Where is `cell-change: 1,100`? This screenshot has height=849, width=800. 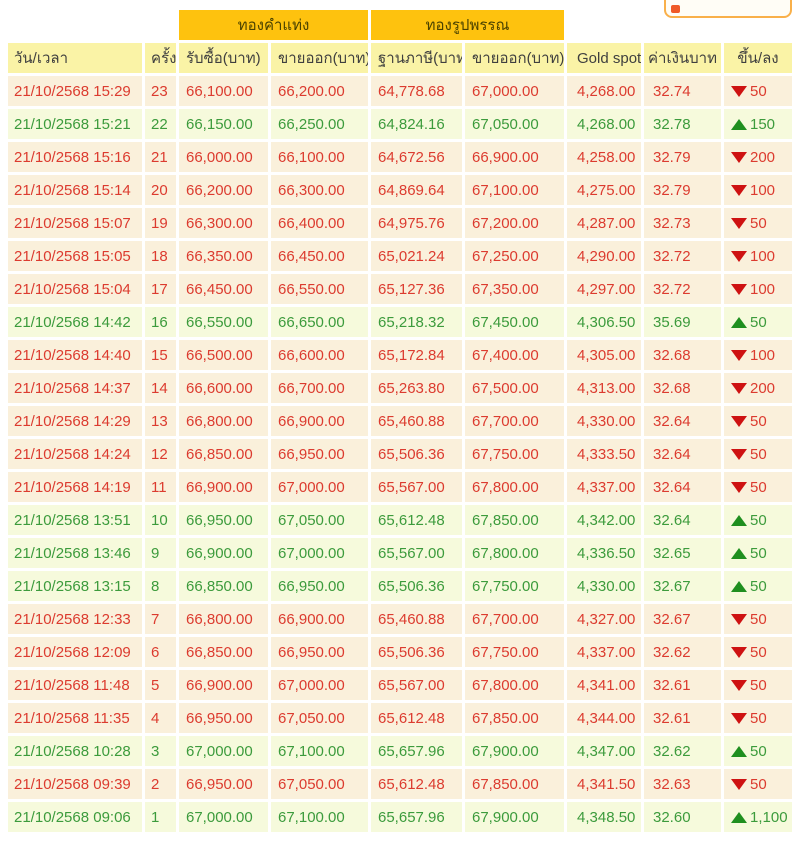 cell-change: 1,100 is located at coordinates (758, 817).